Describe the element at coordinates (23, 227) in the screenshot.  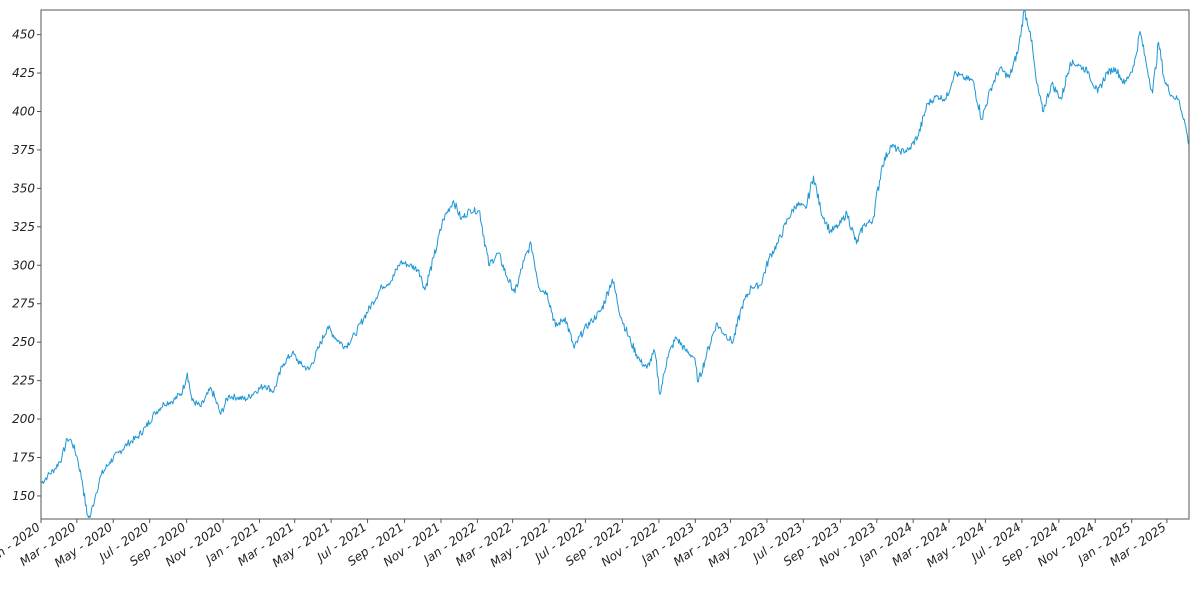
I see `y-tick-label: 325` at that location.